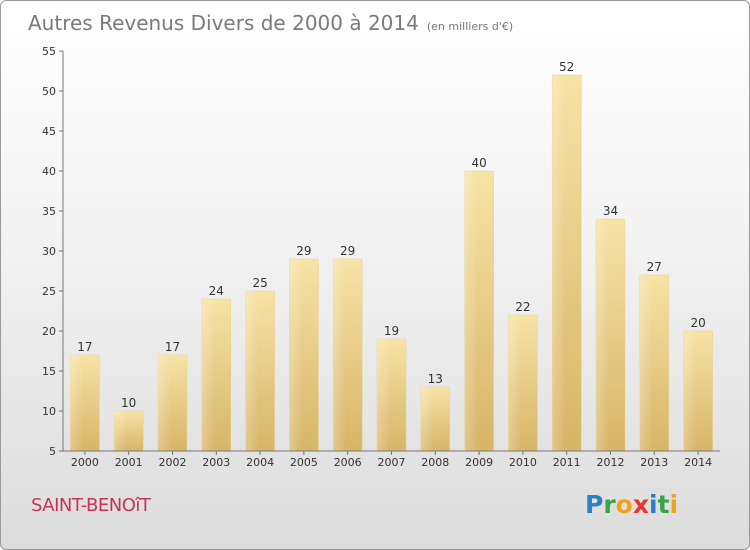 The height and width of the screenshot is (550, 750). I want to click on commune-name: SAINT-BENOîT, so click(91, 505).